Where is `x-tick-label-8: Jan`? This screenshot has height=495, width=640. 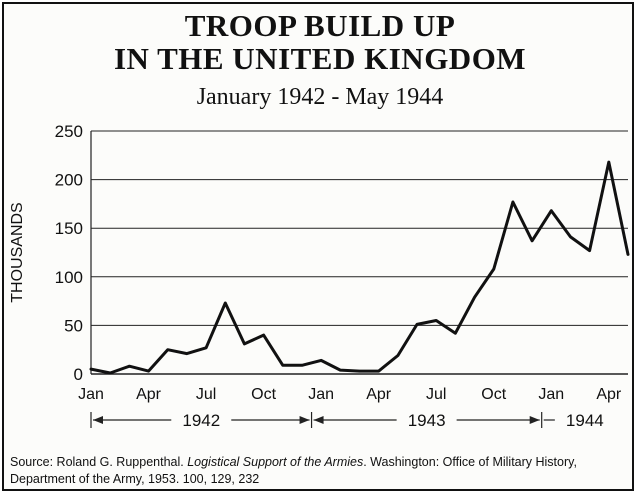
x-tick-label-8: Jan is located at coordinates (551, 394).